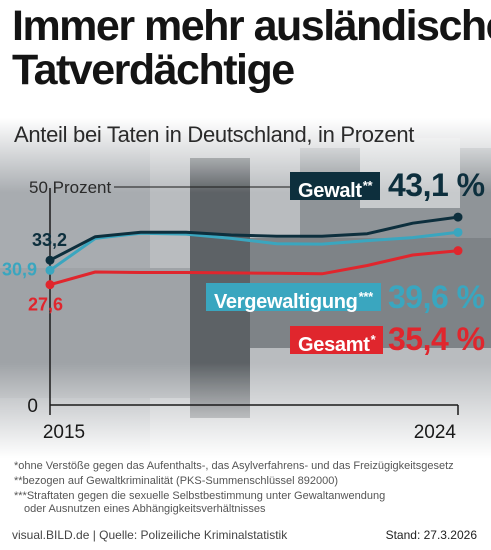  What do you see at coordinates (367, 185) in the screenshot?
I see `marker-gewalt: **` at bounding box center [367, 185].